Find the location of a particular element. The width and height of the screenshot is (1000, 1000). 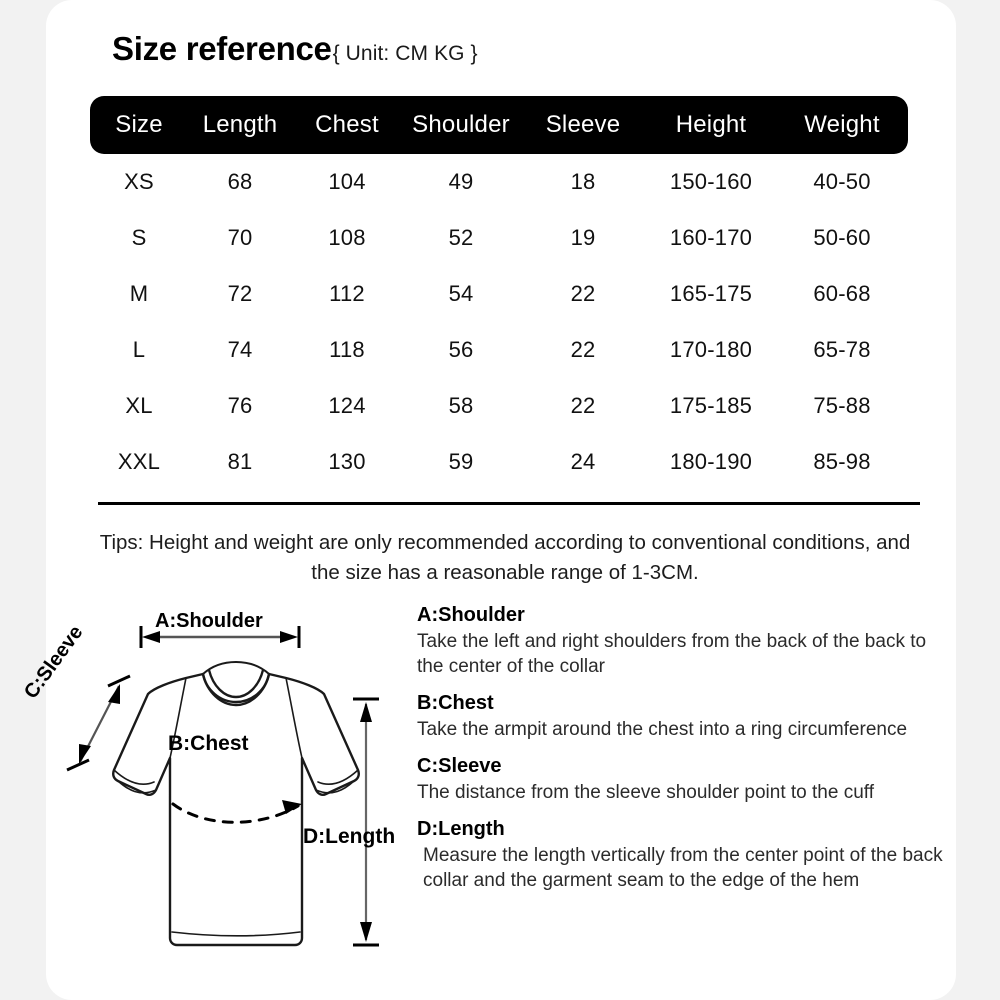

shoulder-arrow-right is located at coordinates (289, 637).